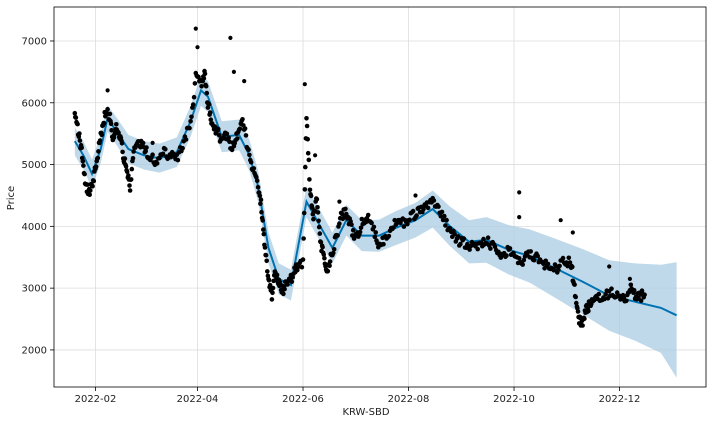 The width and height of the screenshot is (712, 424). Describe the element at coordinates (198, 399) in the screenshot. I see `x-tick-label: 2022-04` at that location.